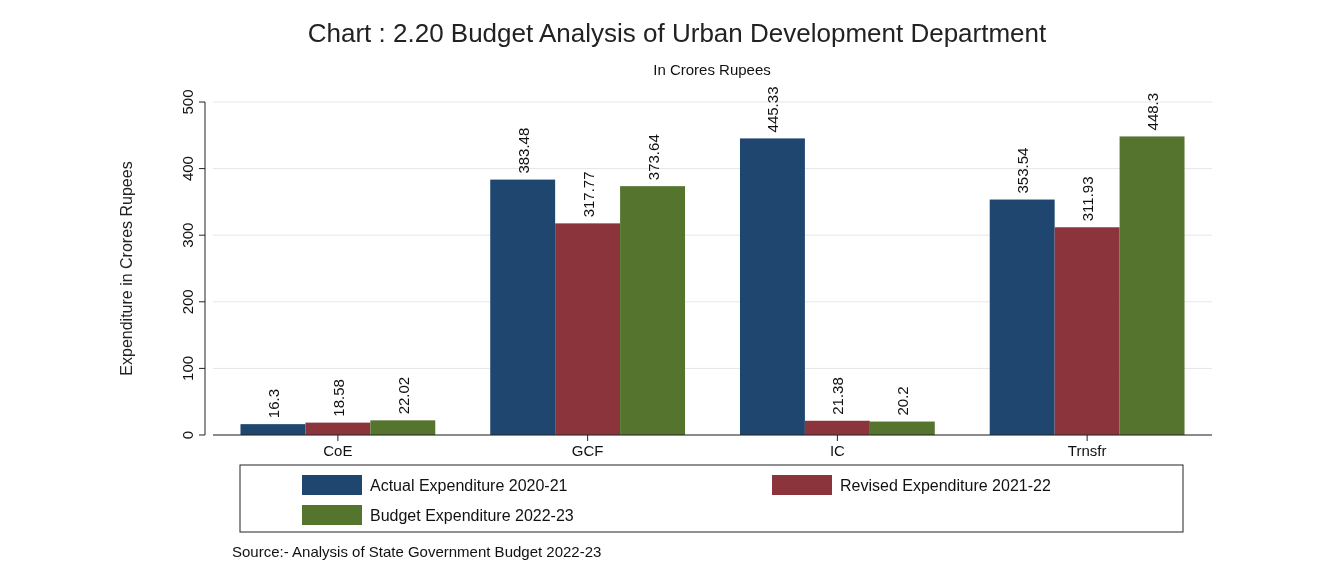 The height and width of the screenshot is (585, 1344). I want to click on chart-subtitle: In Crores Rupees, so click(712, 69).